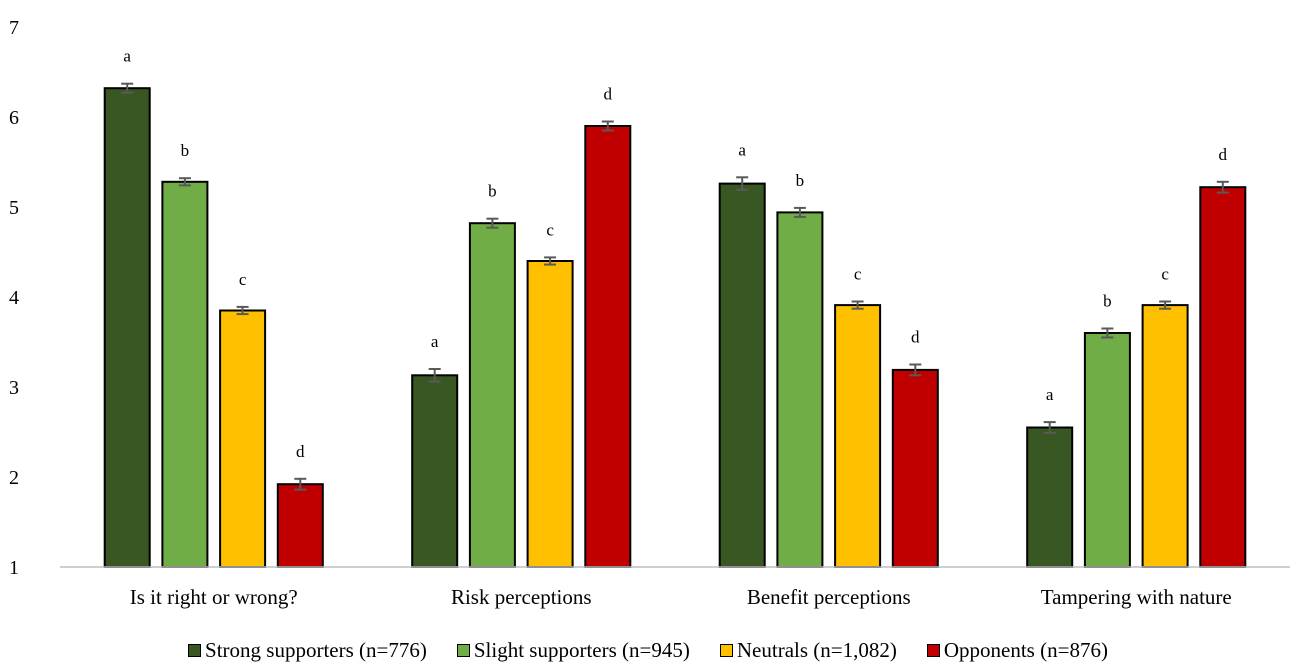 This screenshot has width=1296, height=665. I want to click on y-tick-label: 1, so click(14, 568).